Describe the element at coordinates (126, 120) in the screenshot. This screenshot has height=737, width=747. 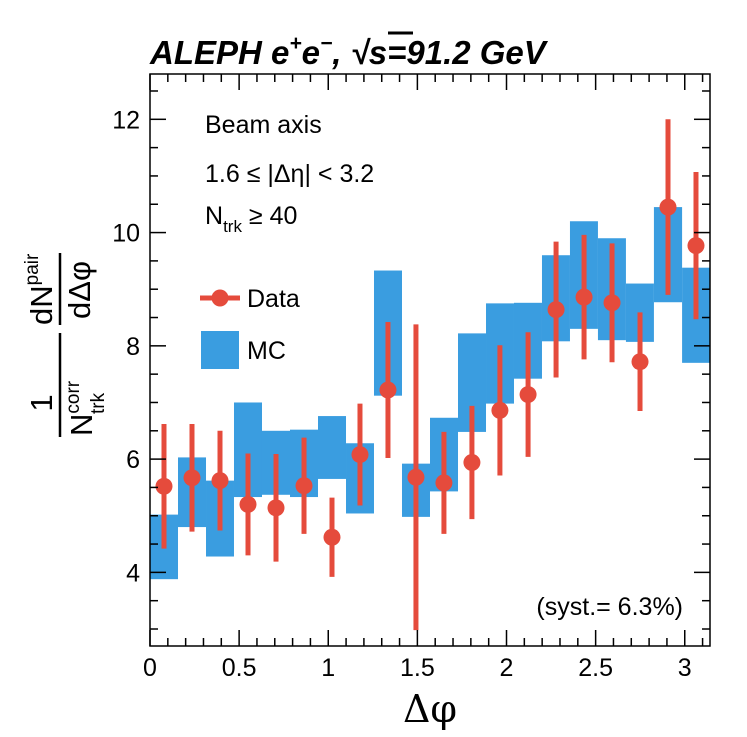
I see `y-tick-label: 12` at that location.